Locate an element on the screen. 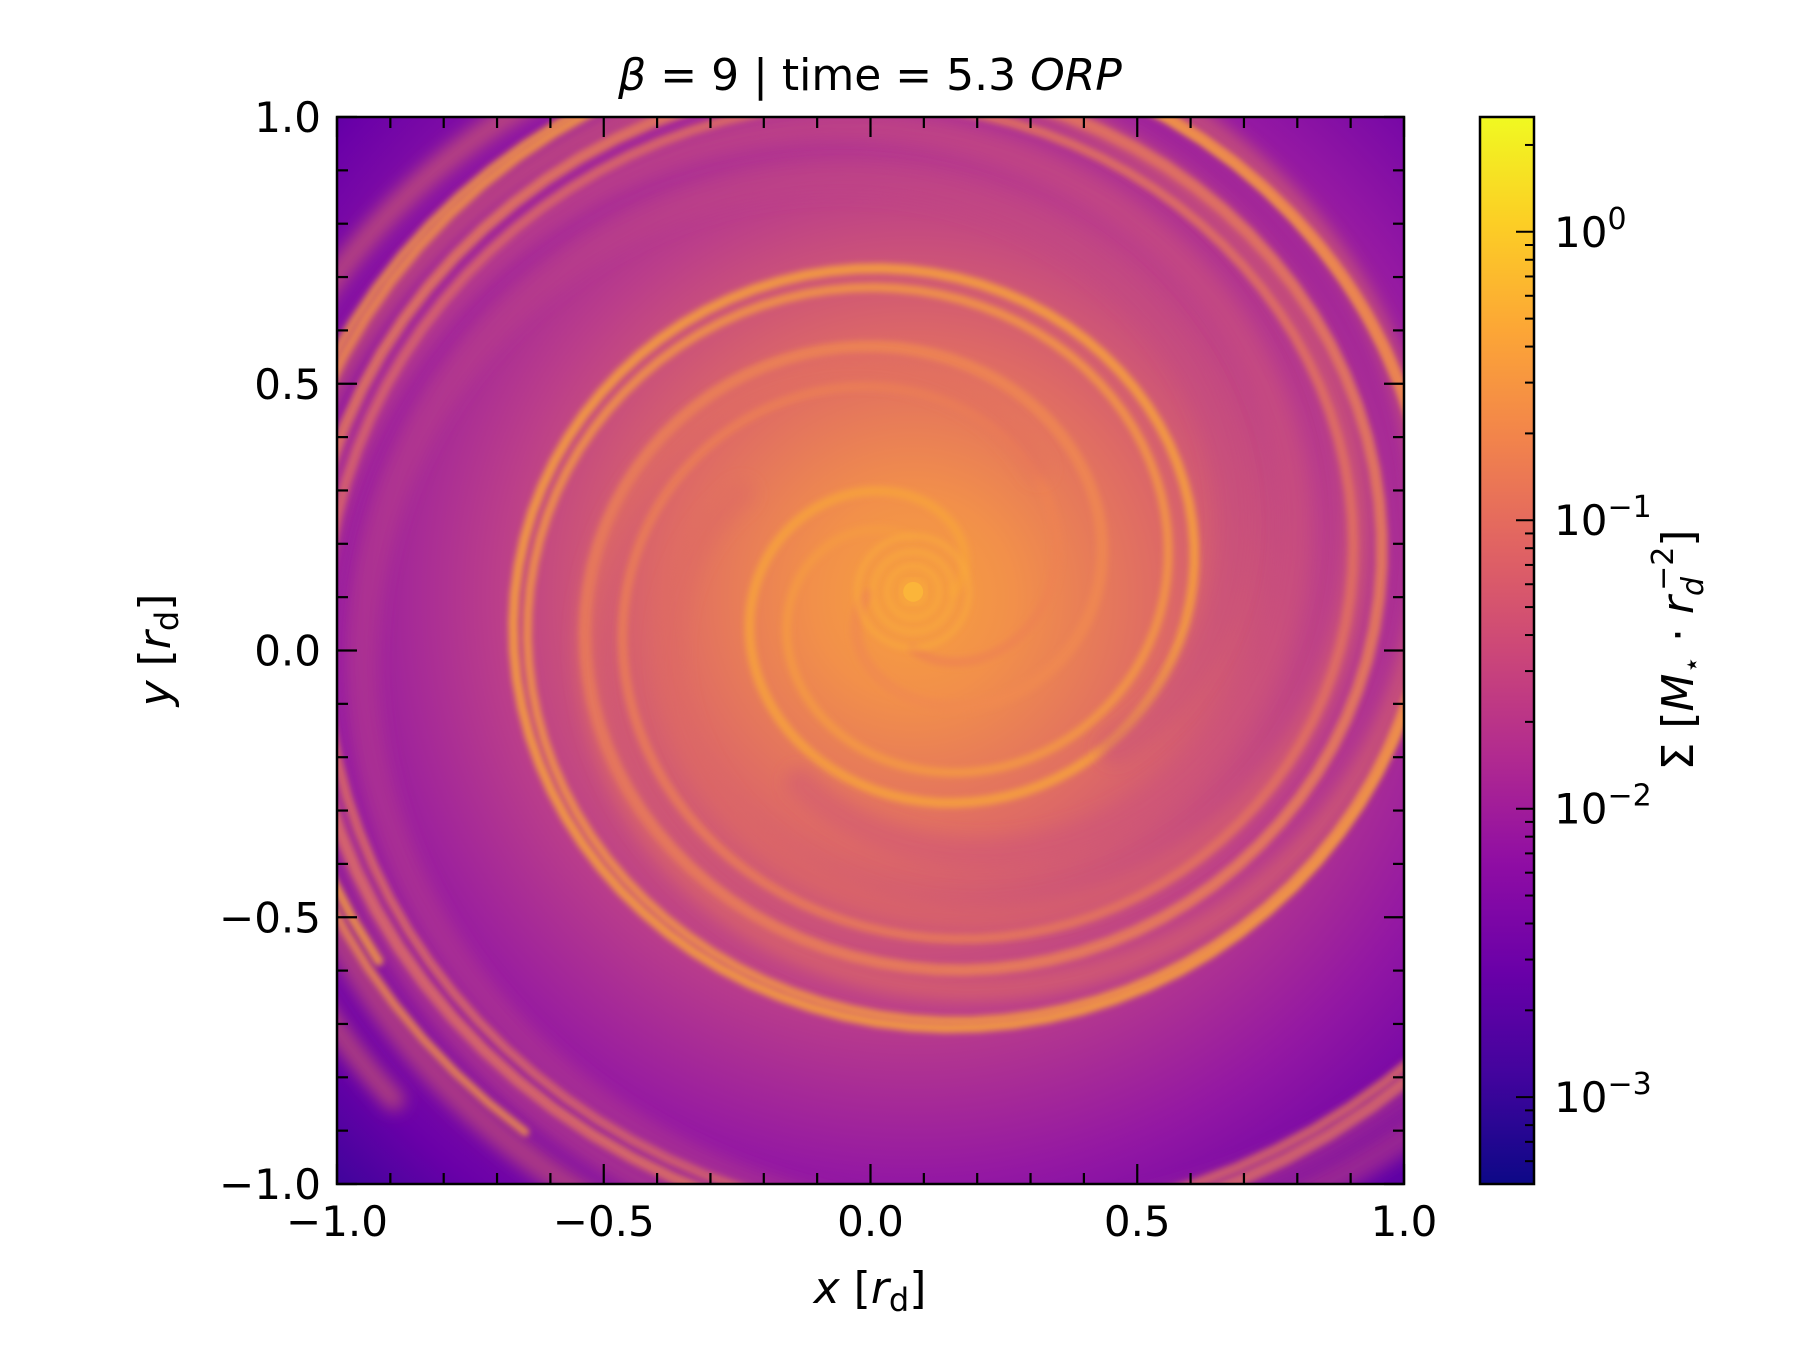 Image resolution: width=1800 pixels, height=1350 pixels. core-ring is located at coordinates (913, 592).